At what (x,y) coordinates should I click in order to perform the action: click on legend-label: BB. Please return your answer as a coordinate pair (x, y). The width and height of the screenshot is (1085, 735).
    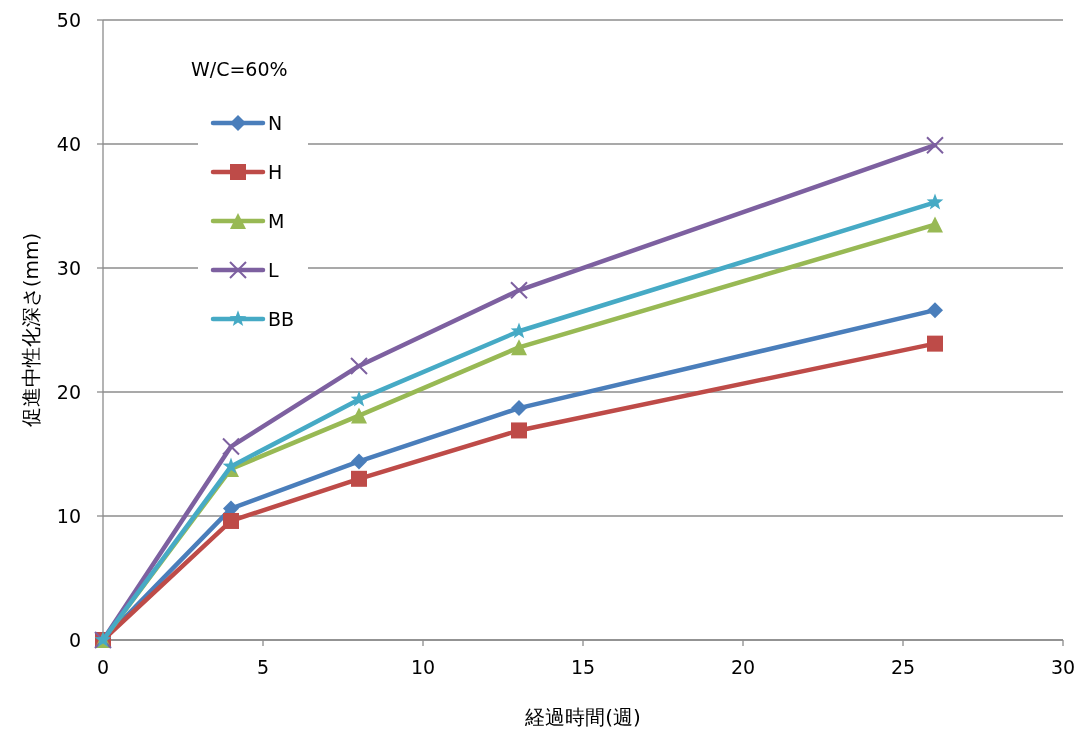
    Looking at the image, I should click on (281, 319).